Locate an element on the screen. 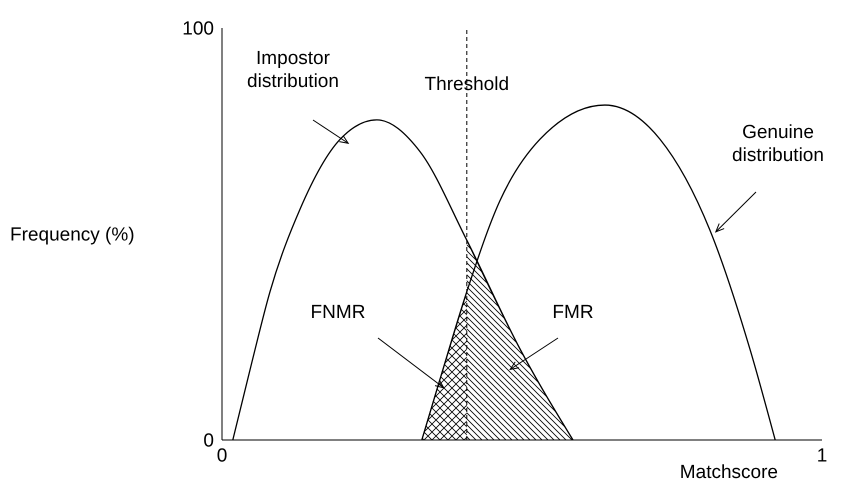  text: Genuine distribution is located at coordinates (778, 144).